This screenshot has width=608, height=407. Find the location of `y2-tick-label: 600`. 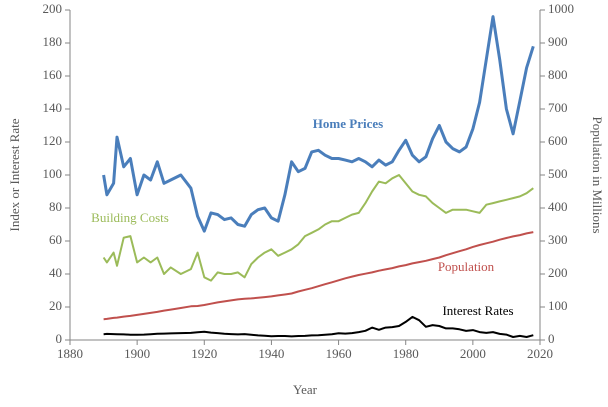

y2-tick-label: 600 is located at coordinates (558, 140).